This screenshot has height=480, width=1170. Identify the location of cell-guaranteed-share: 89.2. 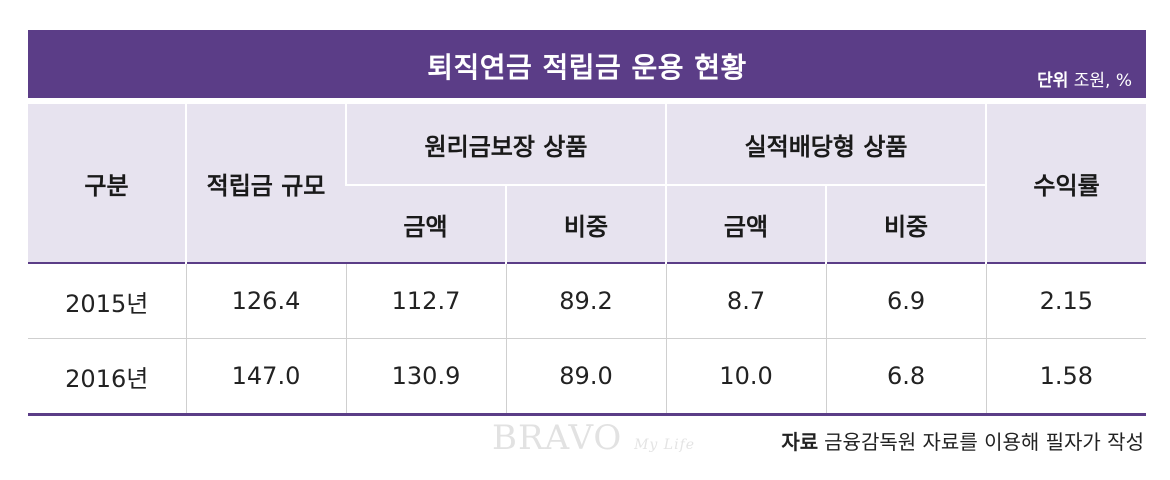
(586, 300).